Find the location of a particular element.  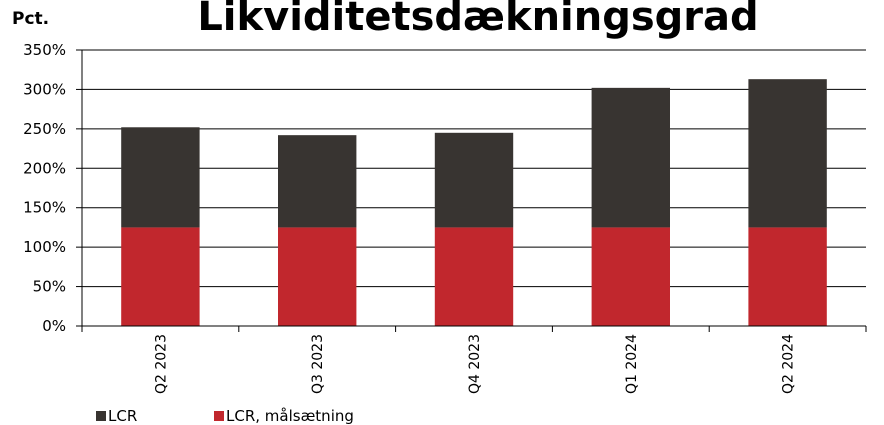

x-tick-label: Q3 2023 is located at coordinates (318, 364).